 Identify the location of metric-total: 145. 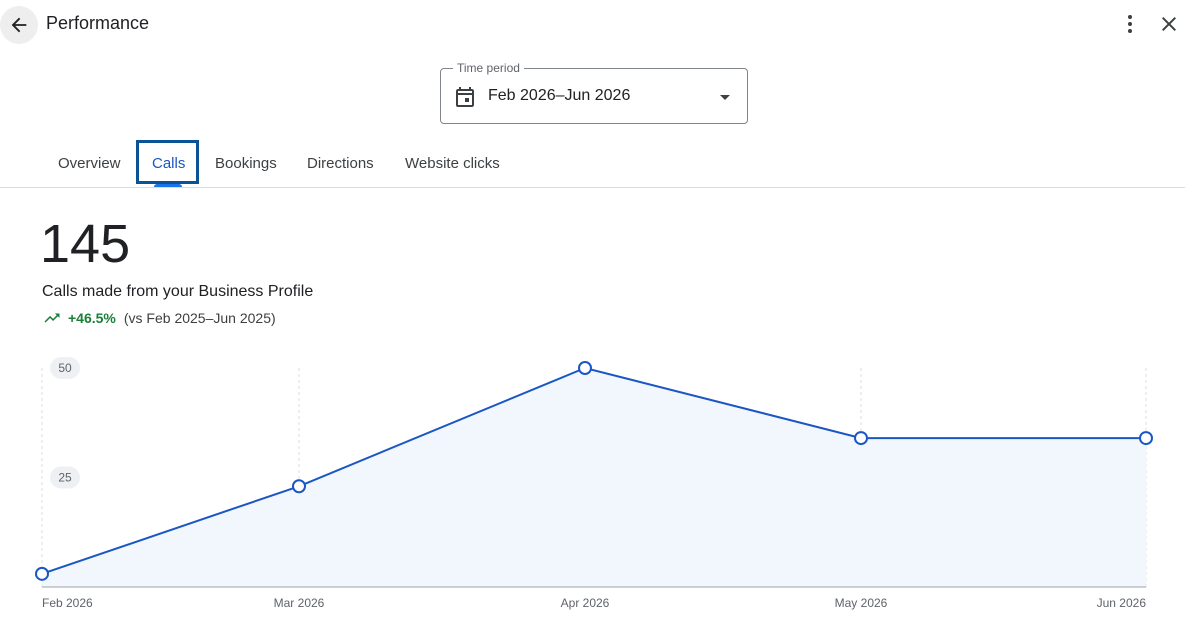
(85, 244).